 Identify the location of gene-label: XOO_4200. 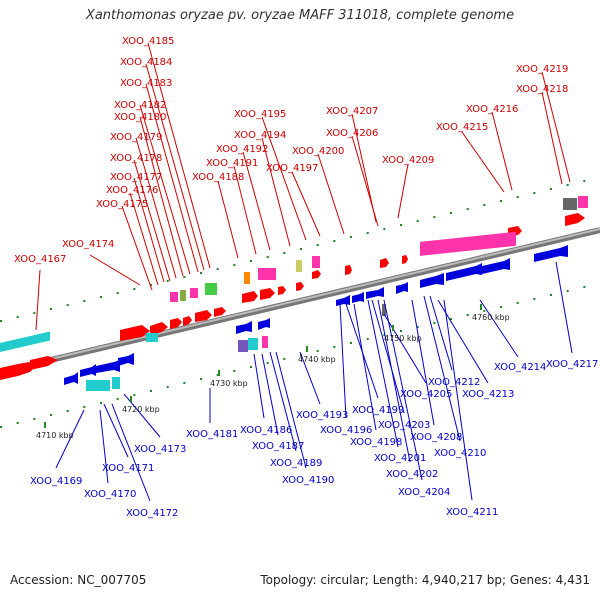
(318, 151).